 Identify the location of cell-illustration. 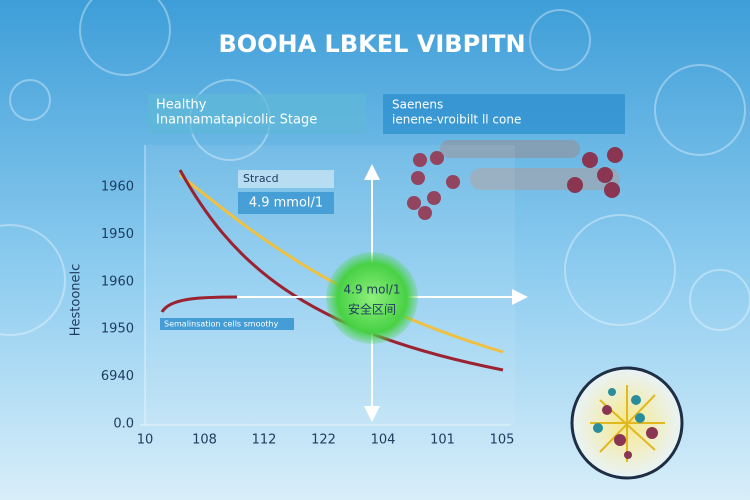
(627, 423).